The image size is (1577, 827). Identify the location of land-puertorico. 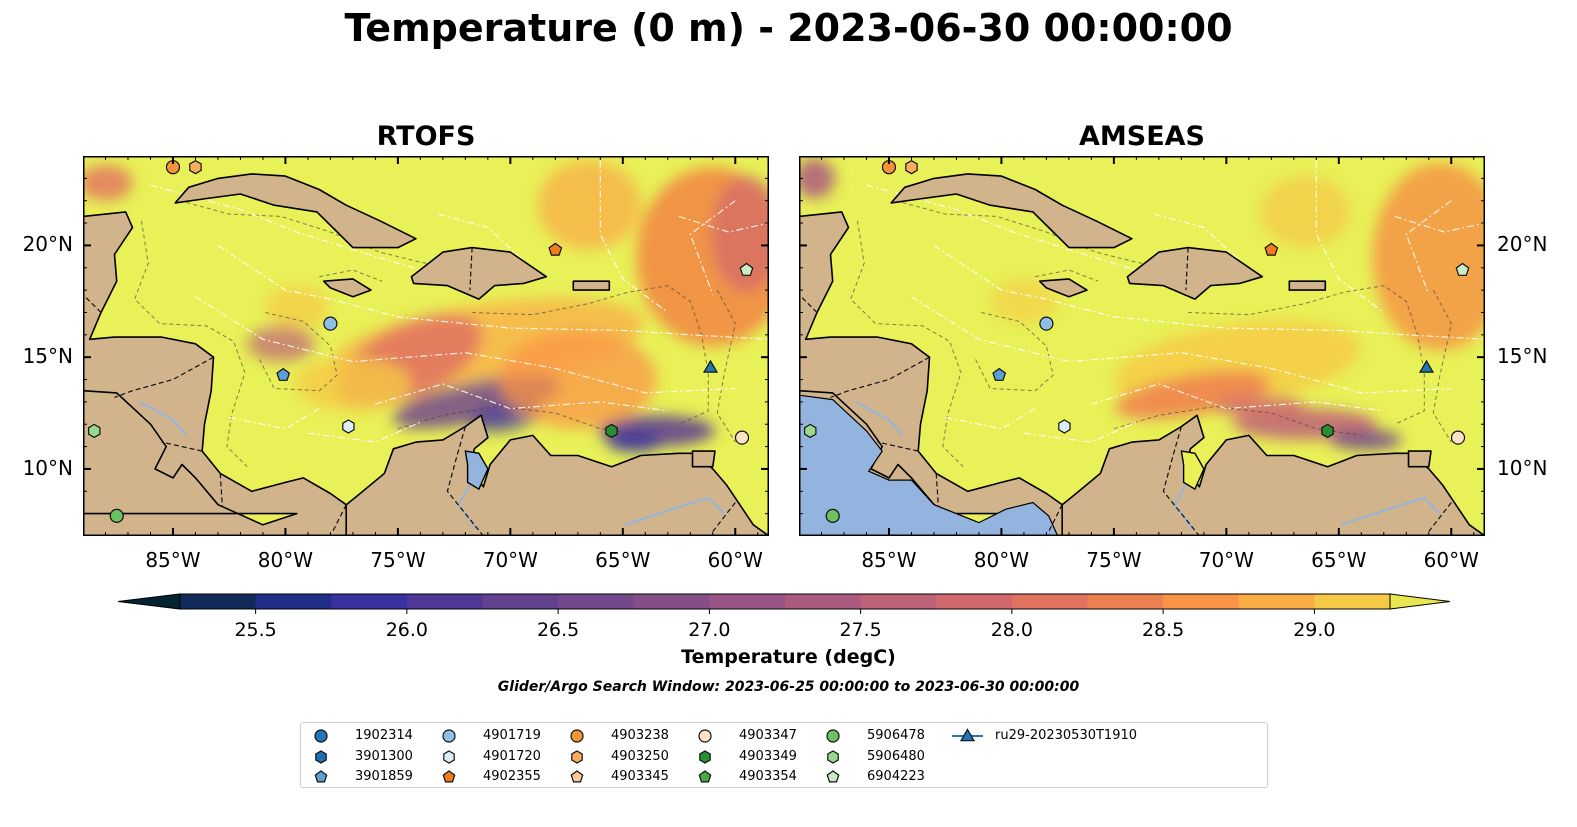
(591, 285).